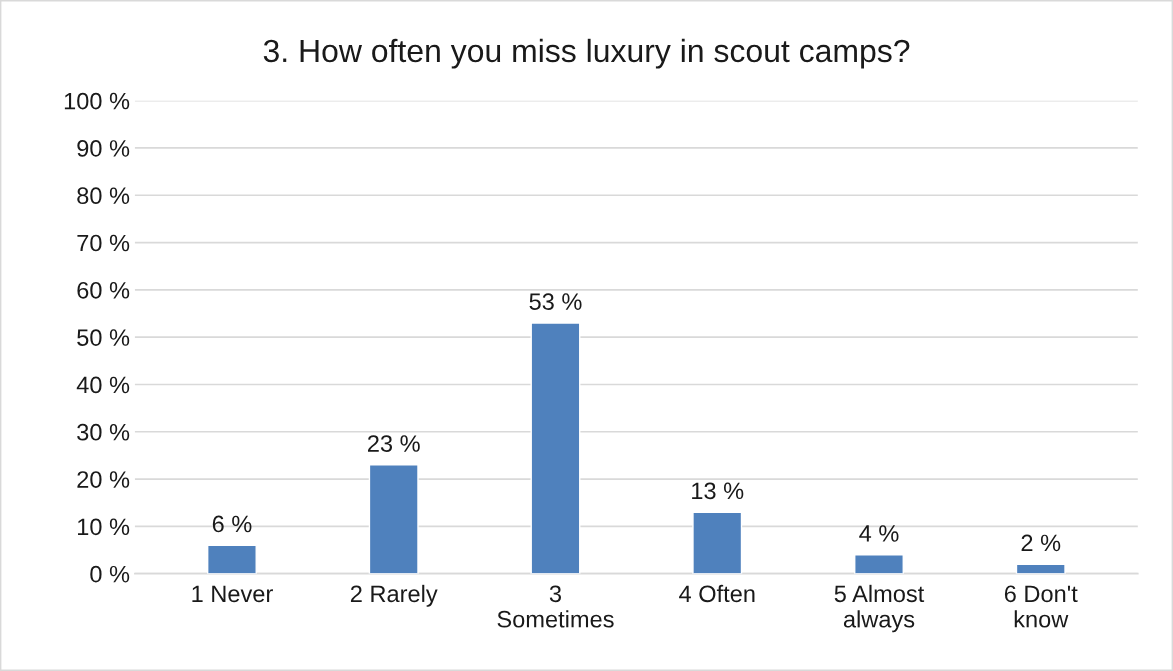 The image size is (1173, 671). Describe the element at coordinates (717, 593) in the screenshot. I see `x-tick-label: 4 Often` at that location.